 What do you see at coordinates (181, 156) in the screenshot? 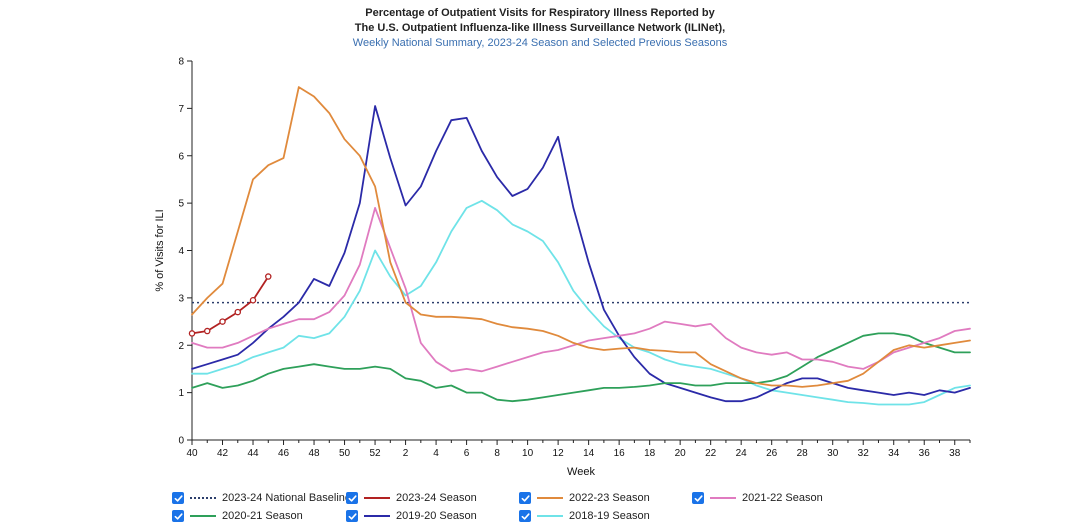
I see `y-tick-label: 6` at bounding box center [181, 156].